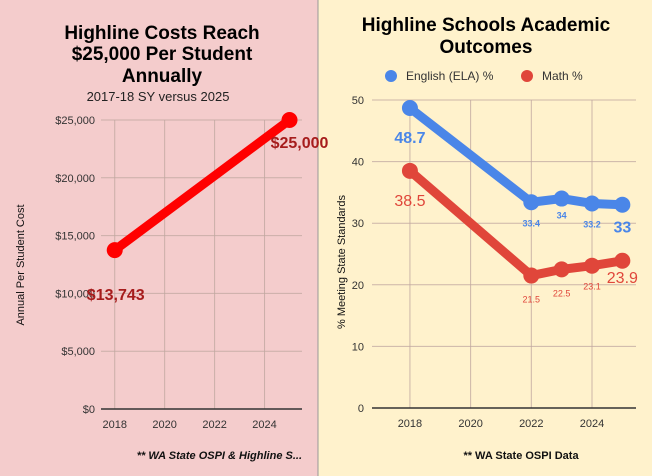  What do you see at coordinates (592, 424) in the screenshot?
I see `outcomes-x-tick-label: 2024` at bounding box center [592, 424].